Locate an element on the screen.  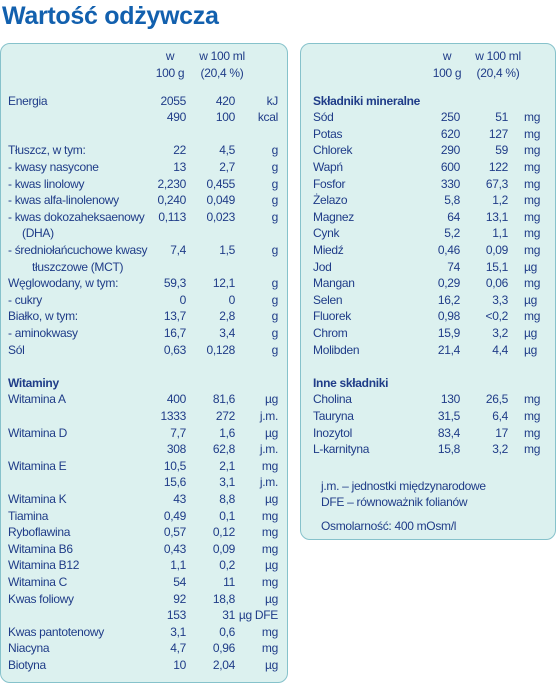
value: 0,6 is located at coordinates (227, 631).